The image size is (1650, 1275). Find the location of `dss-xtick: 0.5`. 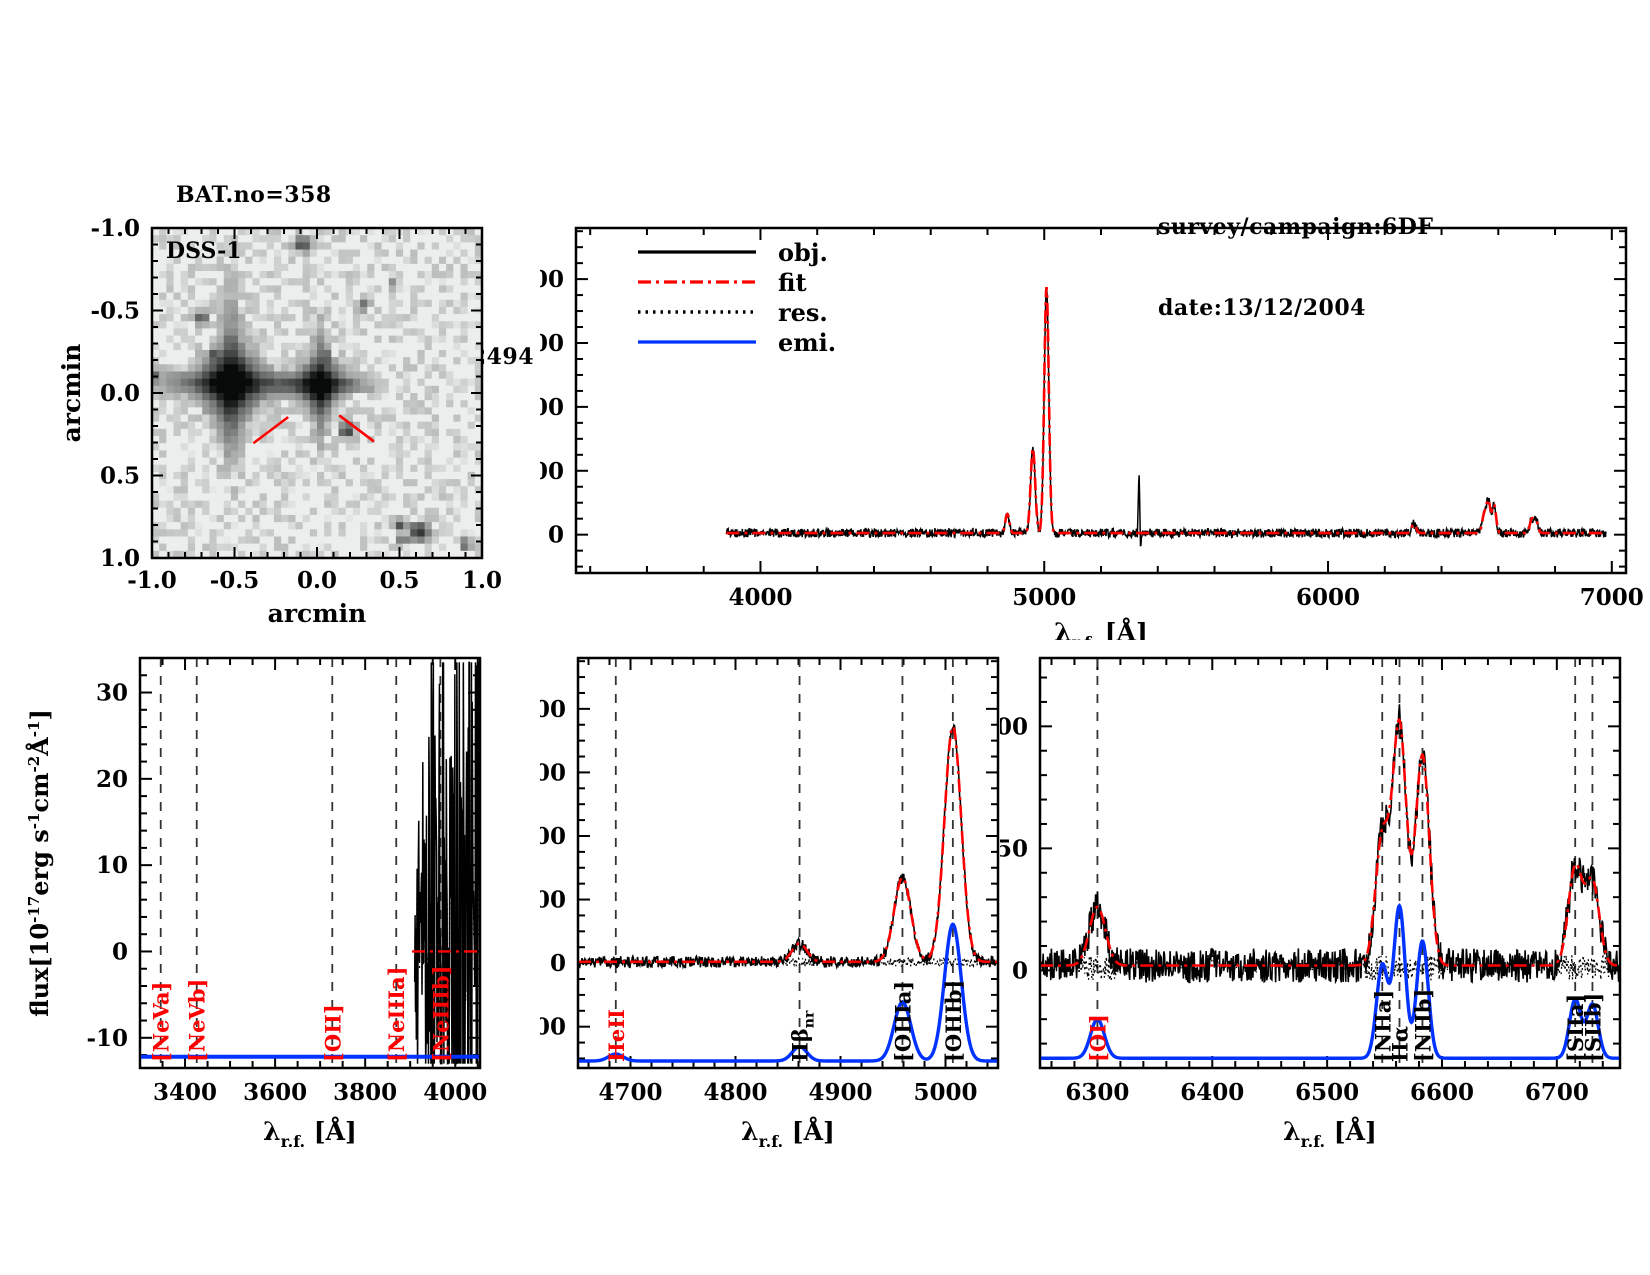

dss-xtick: 0.5 is located at coordinates (399, 580).